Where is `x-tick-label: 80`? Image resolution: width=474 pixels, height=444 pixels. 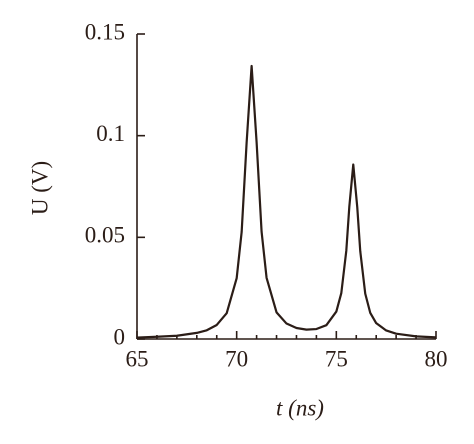
x-tick-label: 80 is located at coordinates (436, 358).